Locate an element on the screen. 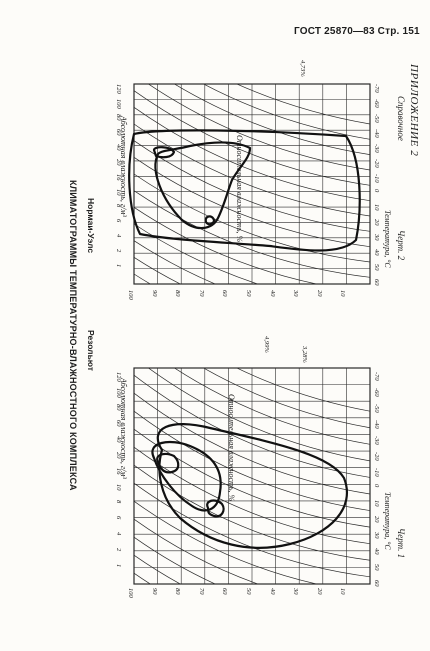 The image size is (430, 651). abs-tick-label: 20 is located at coordinates (118, 455).